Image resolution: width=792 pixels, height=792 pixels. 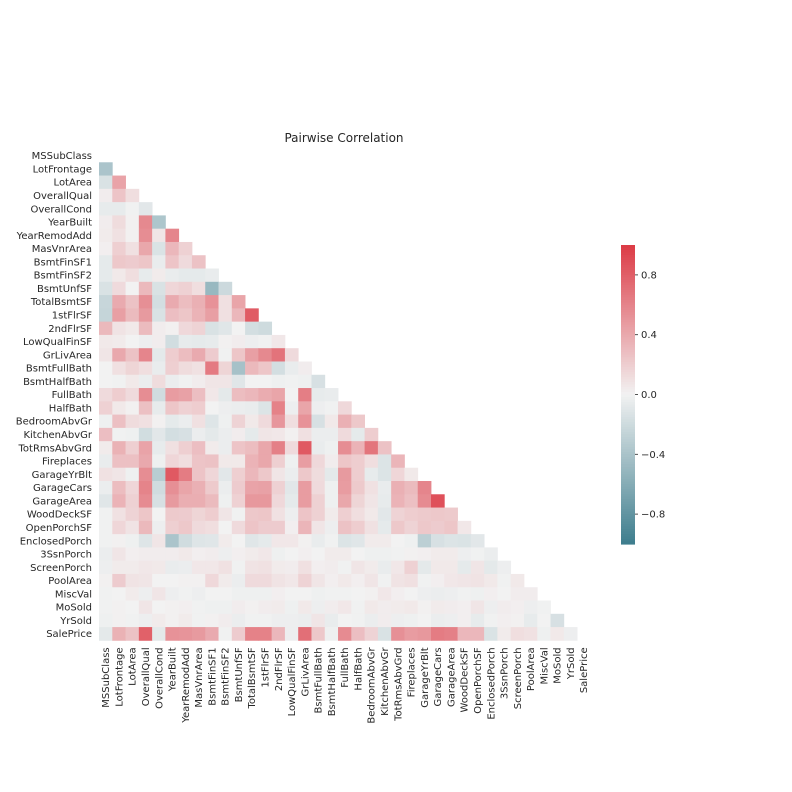 I want to click on heatmap-cell-MiscVal-BsmtFinSF2, so click(x=225, y=594).